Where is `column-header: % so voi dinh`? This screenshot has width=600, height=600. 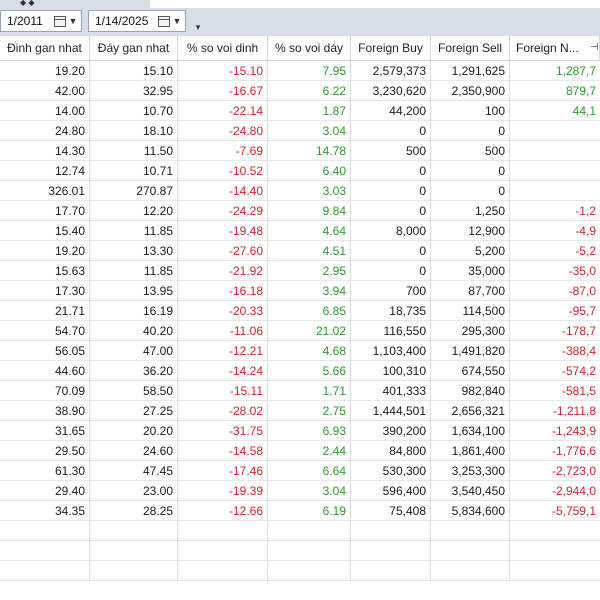
column-header: % so voi dinh is located at coordinates (223, 48).